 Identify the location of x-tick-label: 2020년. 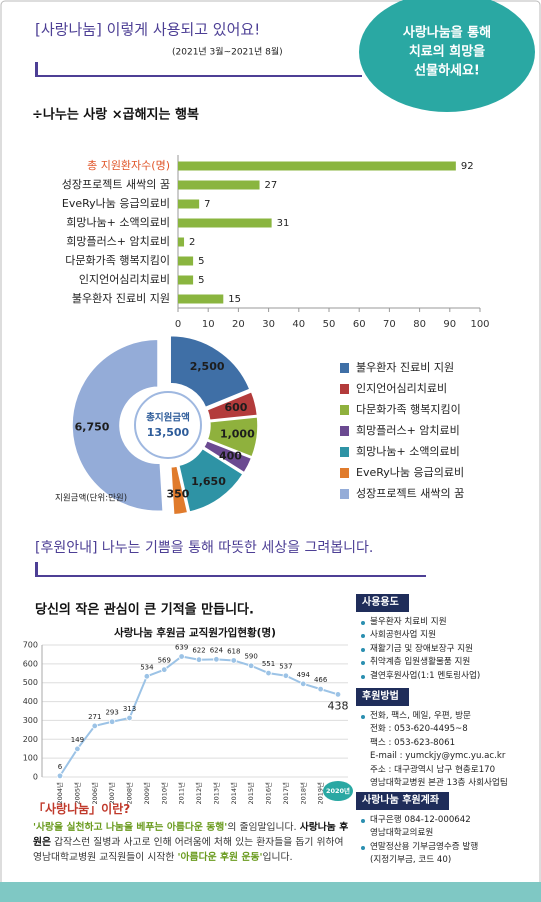
(338, 790).